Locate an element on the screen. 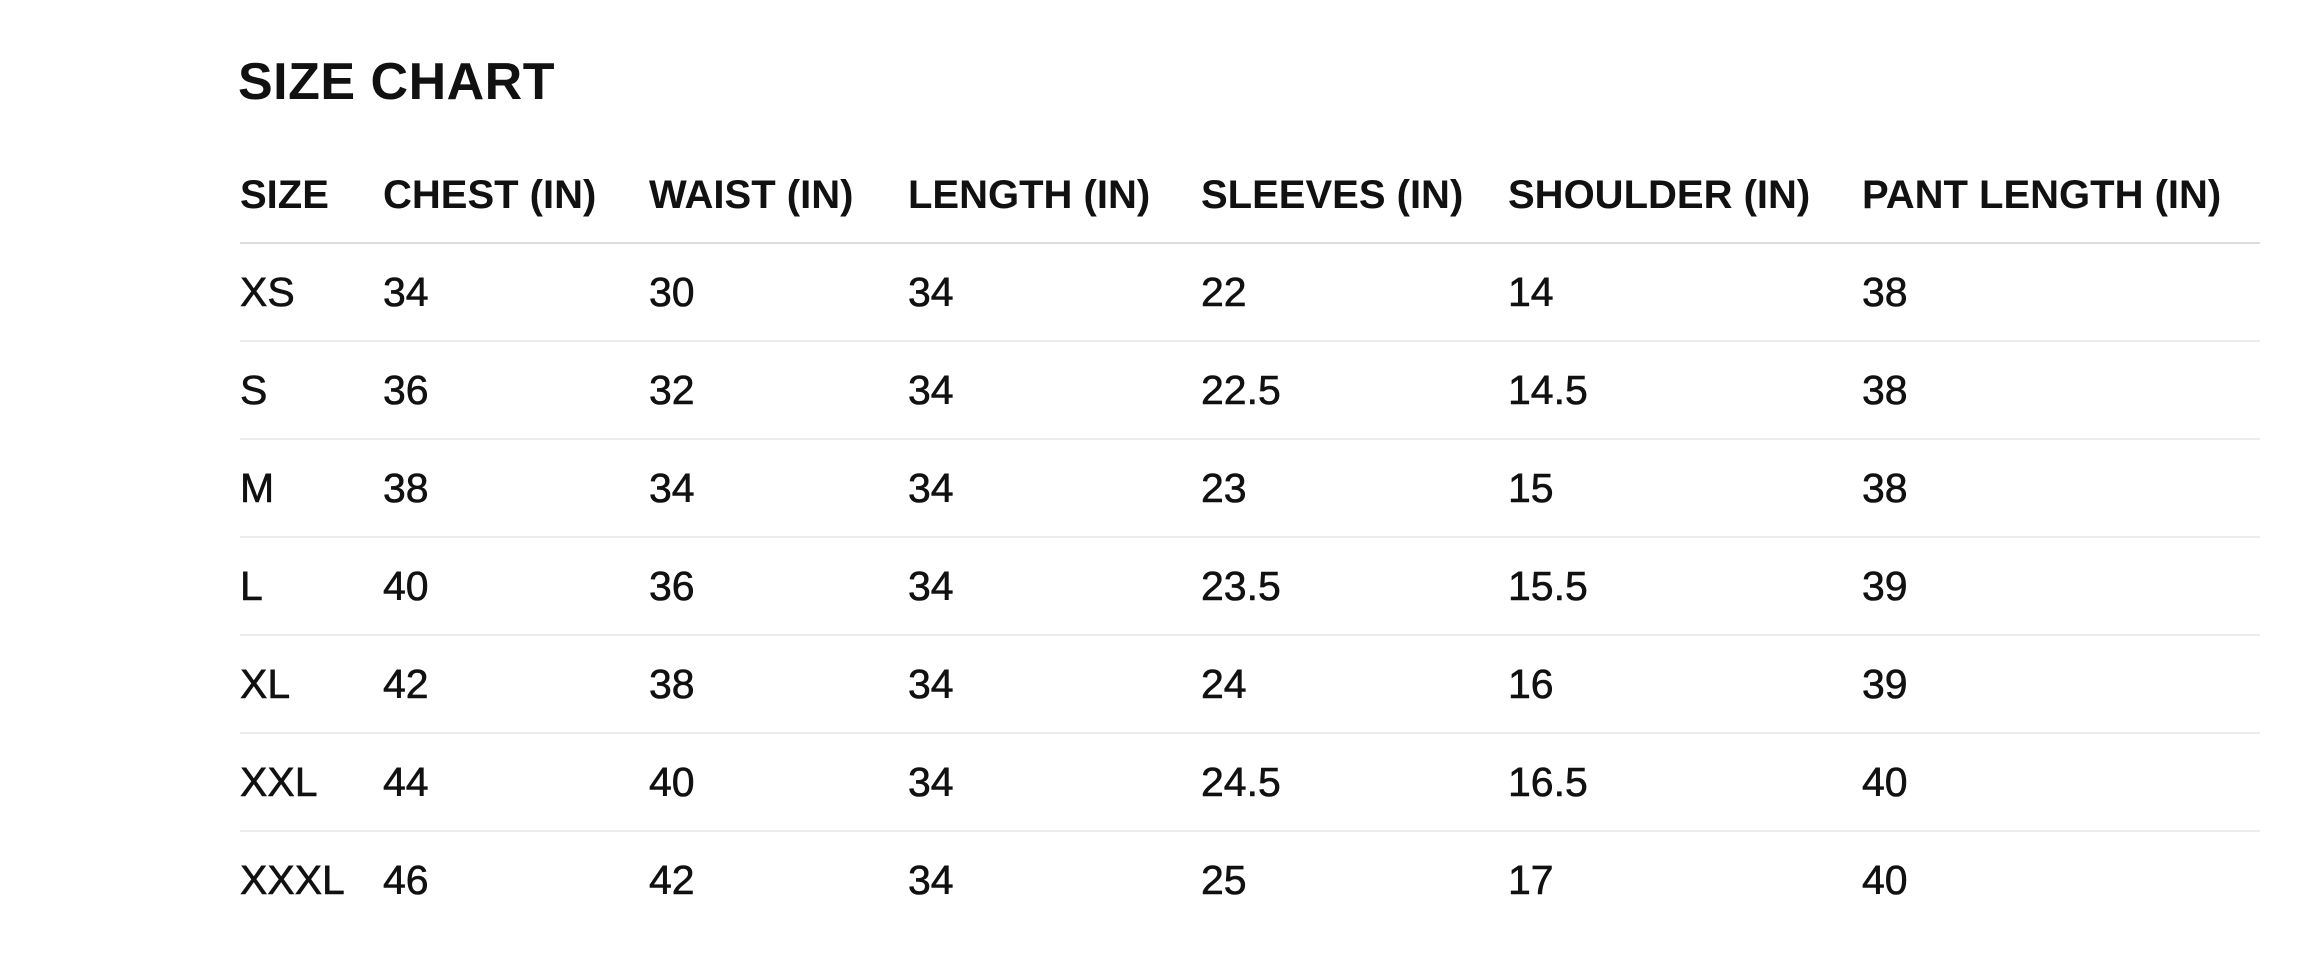 Image resolution: width=2300 pixels, height=971 pixels. table-row: M 38 34 34 23 15 38 is located at coordinates (1250, 488).